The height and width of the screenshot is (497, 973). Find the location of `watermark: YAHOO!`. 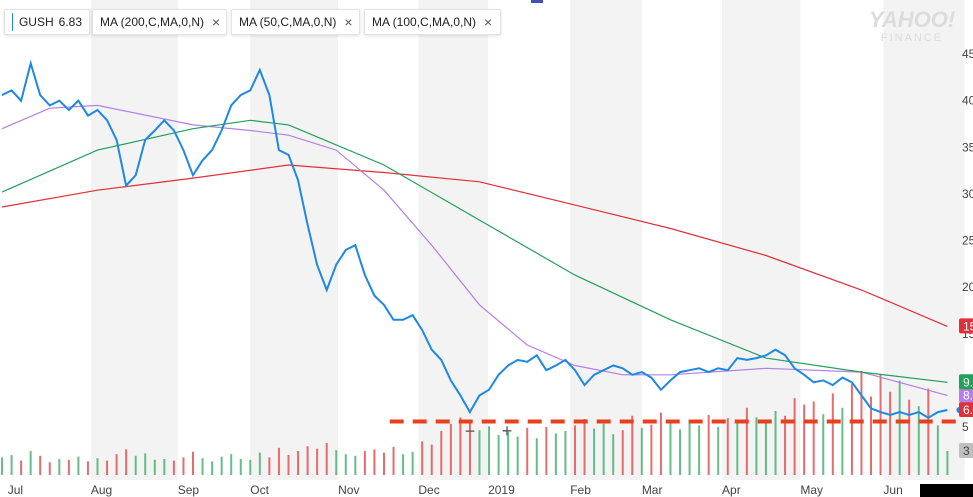

watermark: YAHOO! is located at coordinates (912, 19).